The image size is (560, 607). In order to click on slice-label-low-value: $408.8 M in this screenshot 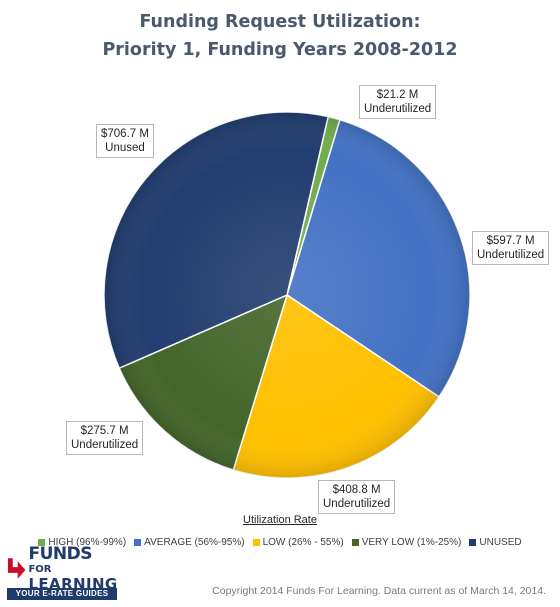, I will do `click(356, 490)`.